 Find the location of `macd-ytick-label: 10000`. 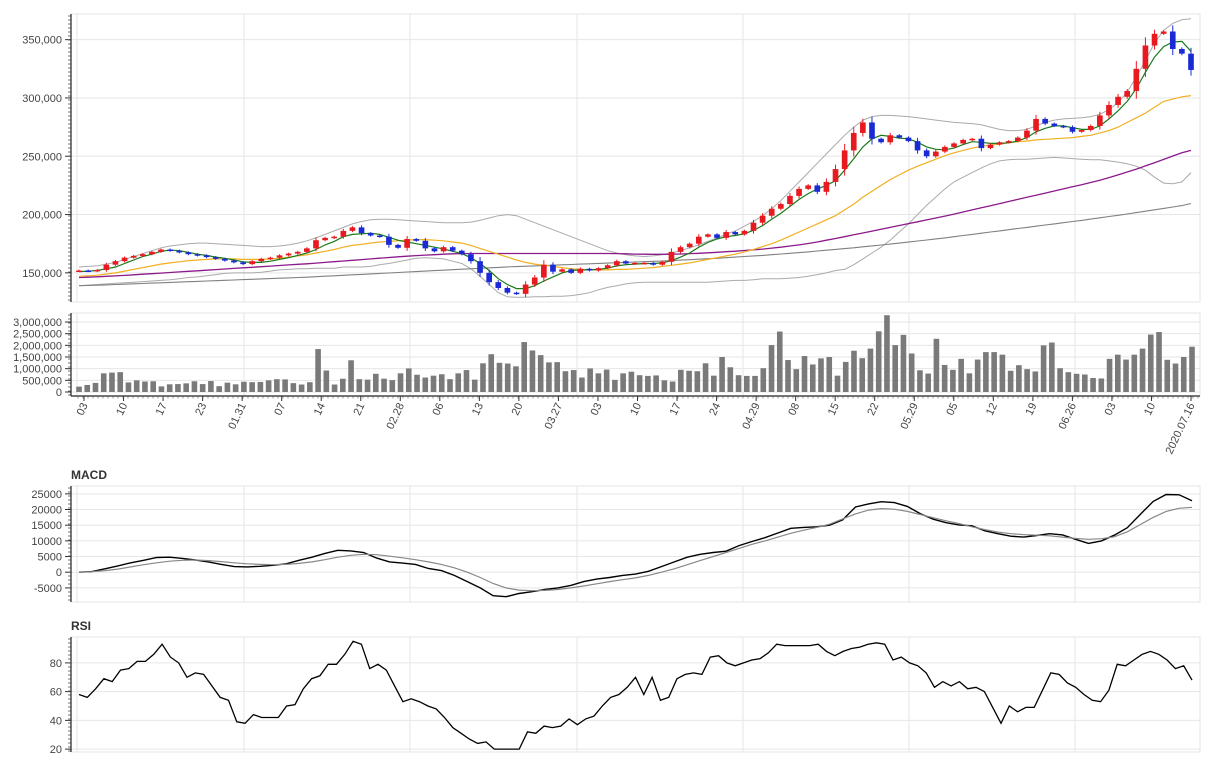

macd-ytick-label: 10000 is located at coordinates (46, 542).